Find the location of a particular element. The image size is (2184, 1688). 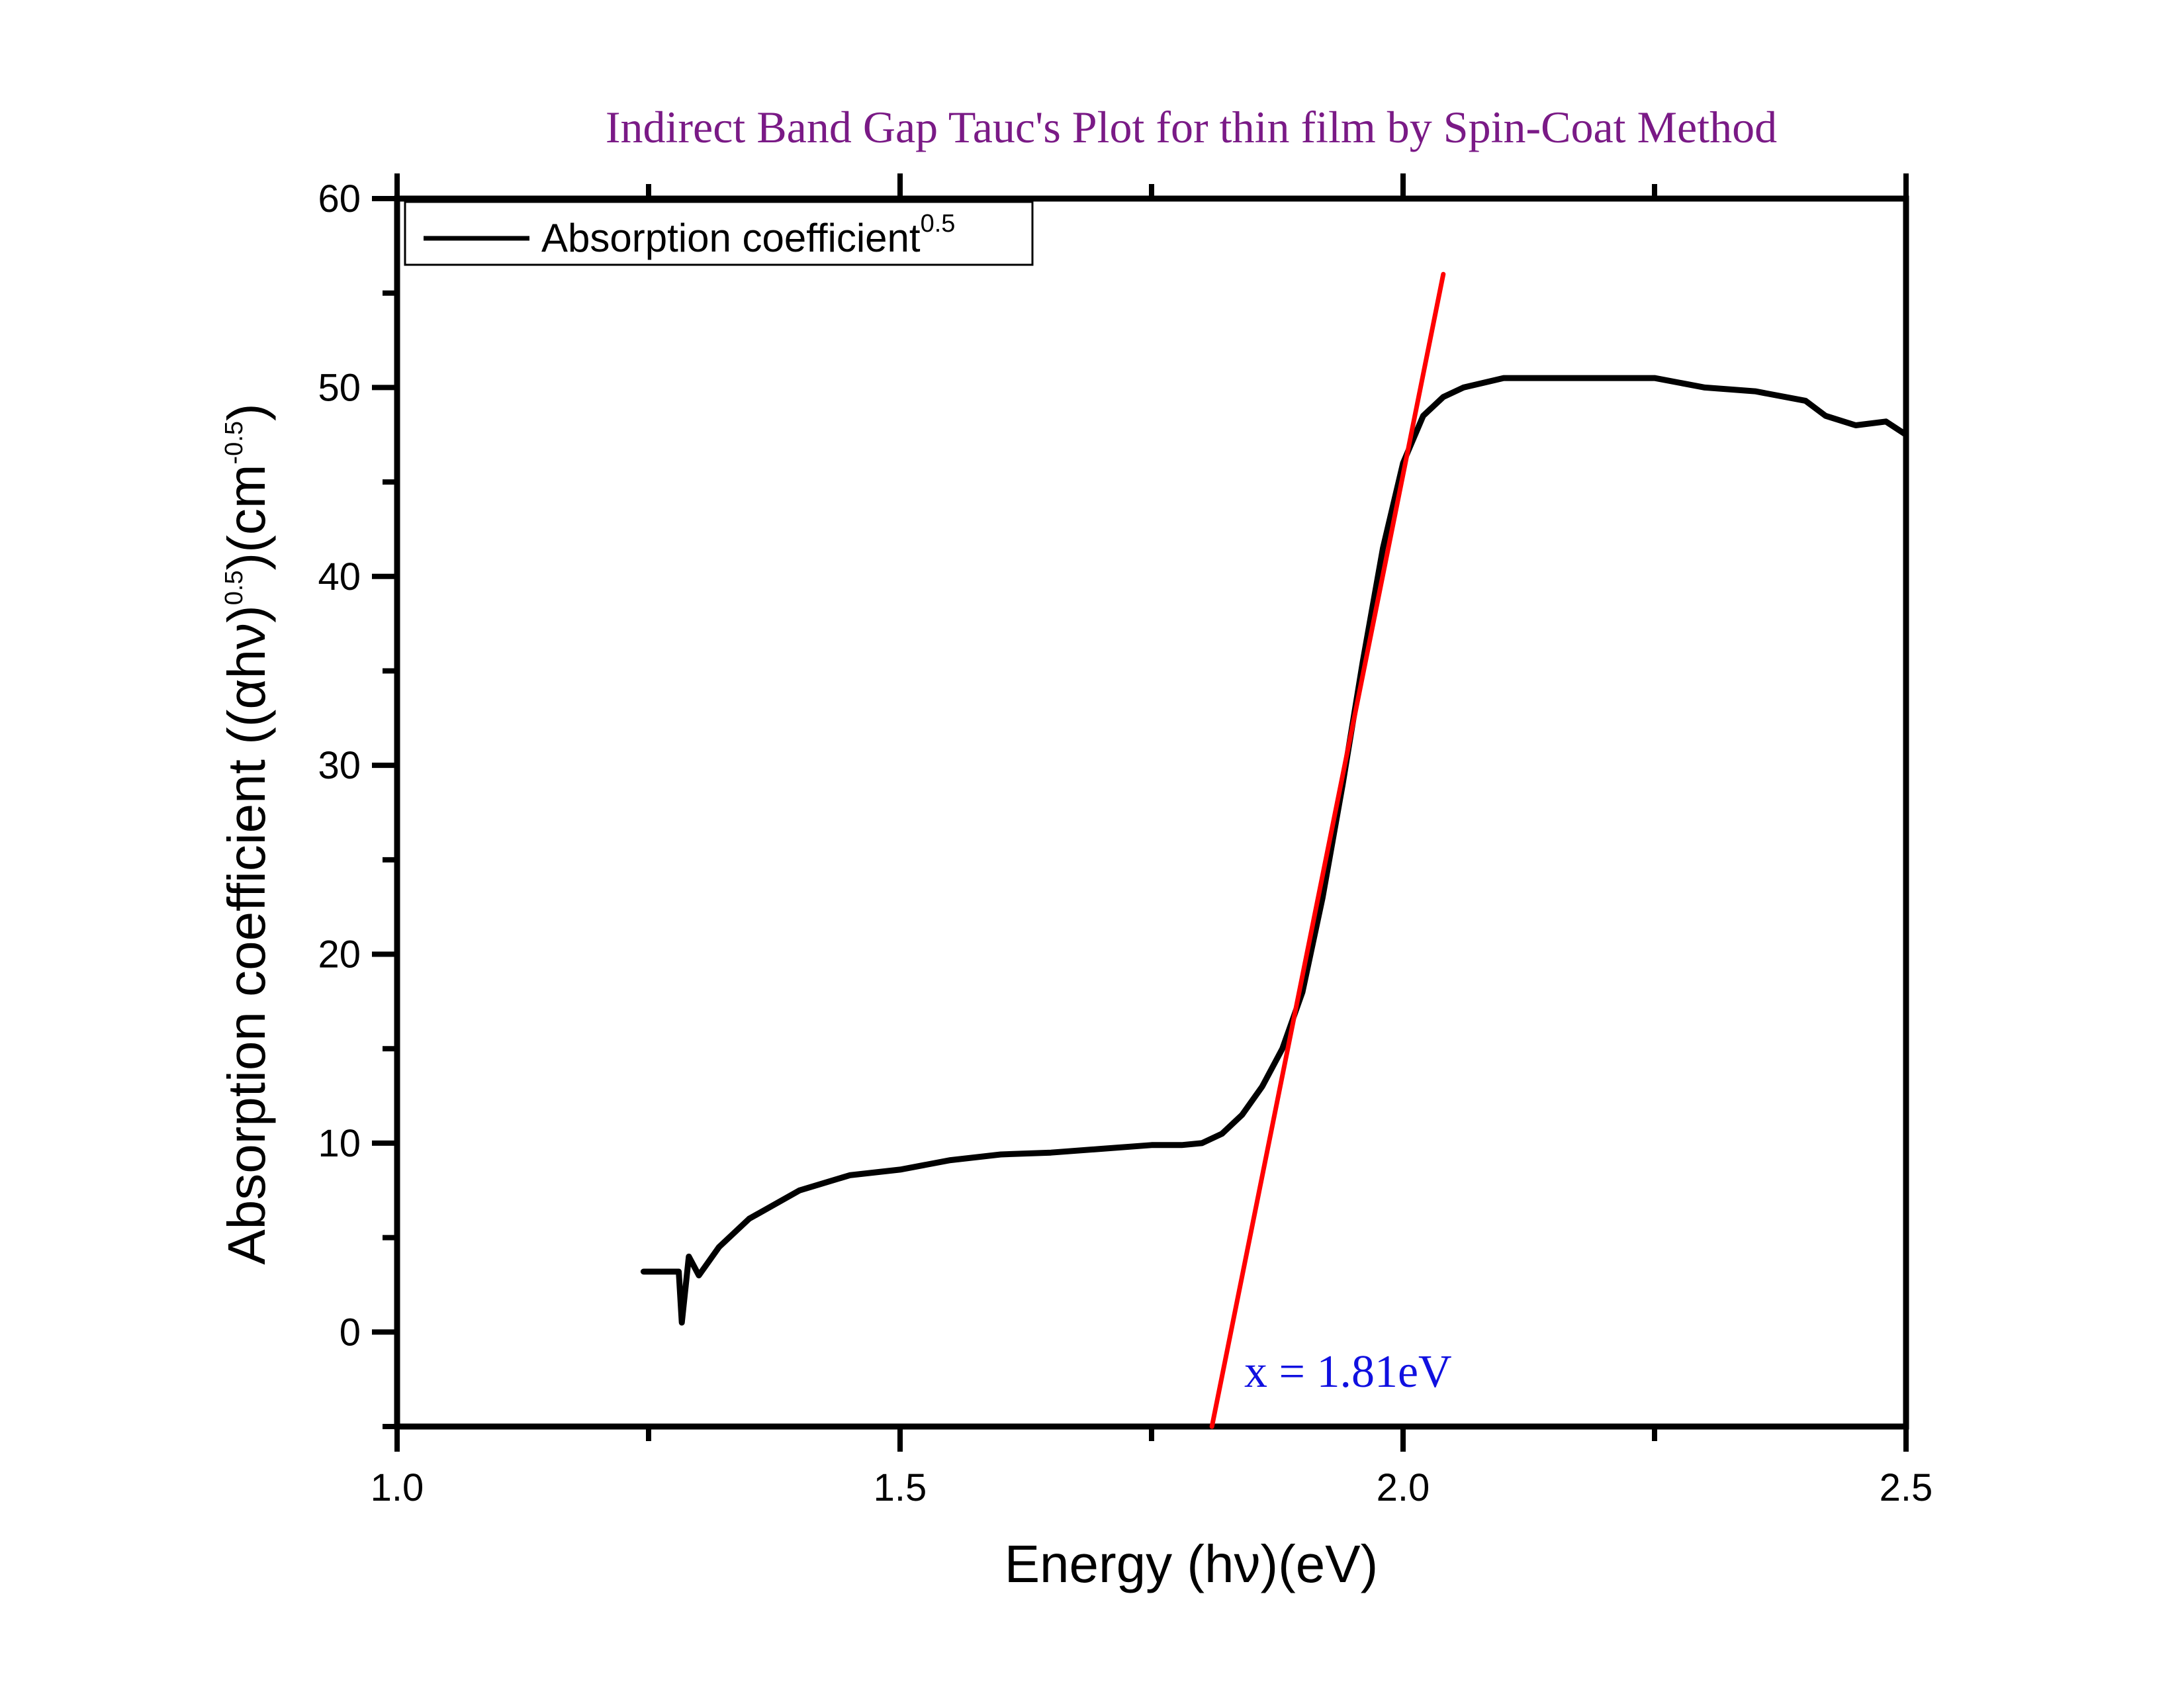

x-tick-label: 1.5 is located at coordinates (900, 1487).